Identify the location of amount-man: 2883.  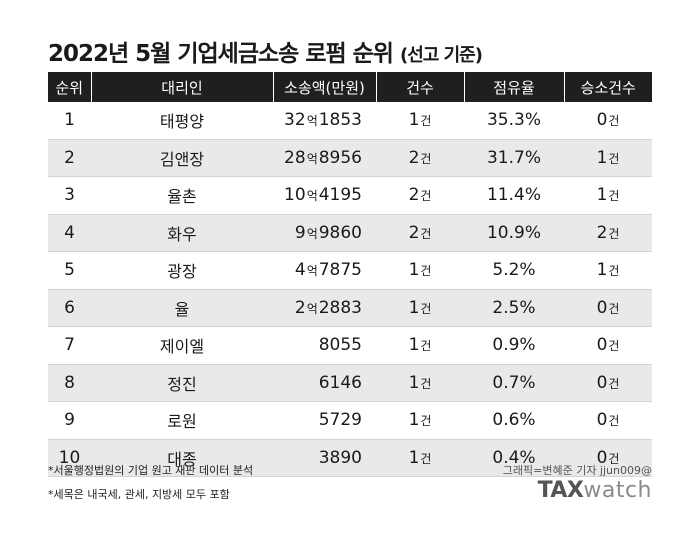
(340, 307).